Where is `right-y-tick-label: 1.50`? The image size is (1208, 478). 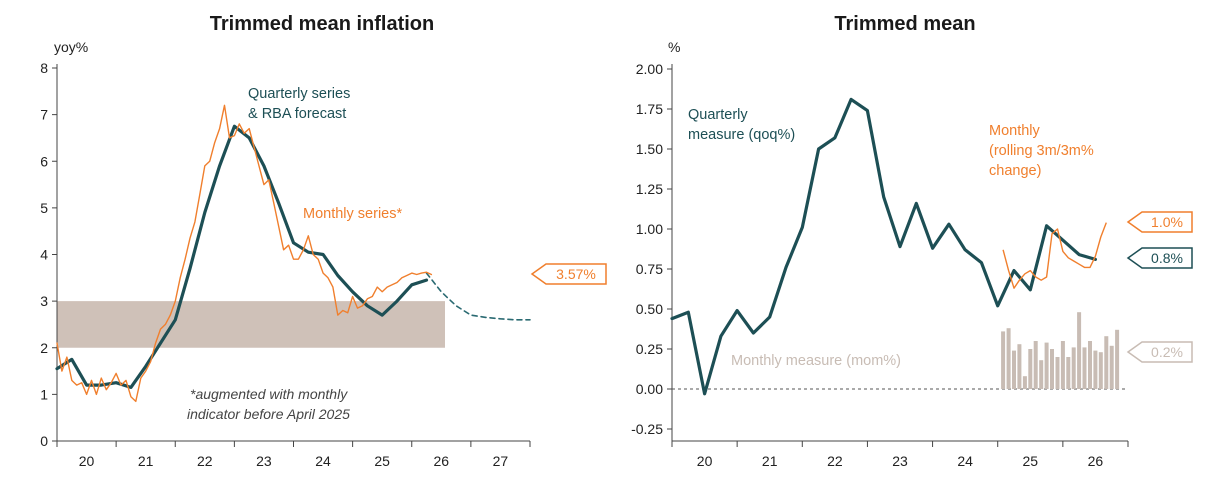 right-y-tick-label: 1.50 is located at coordinates (649, 149).